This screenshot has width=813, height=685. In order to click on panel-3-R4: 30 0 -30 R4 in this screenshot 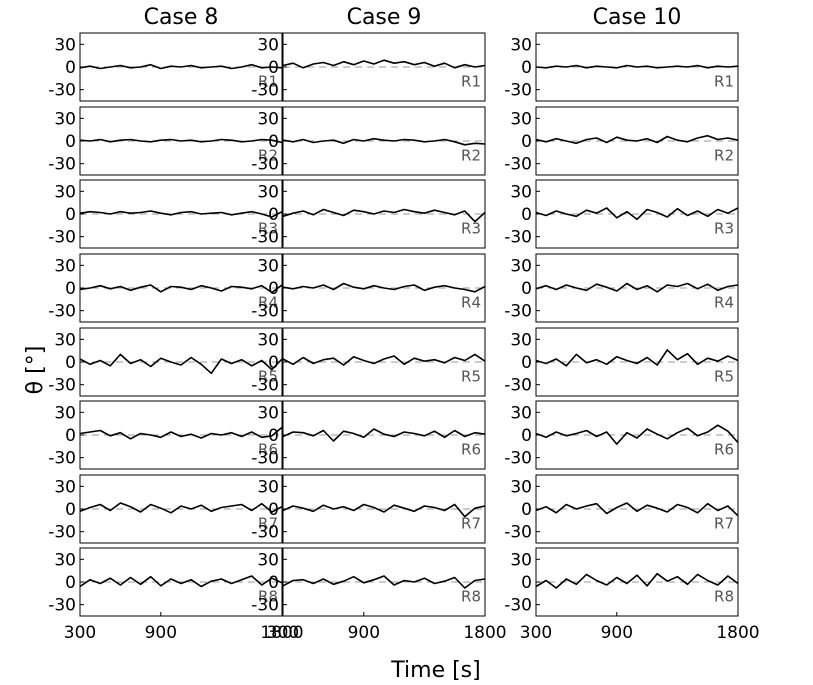, I will do `click(621, 288)`.